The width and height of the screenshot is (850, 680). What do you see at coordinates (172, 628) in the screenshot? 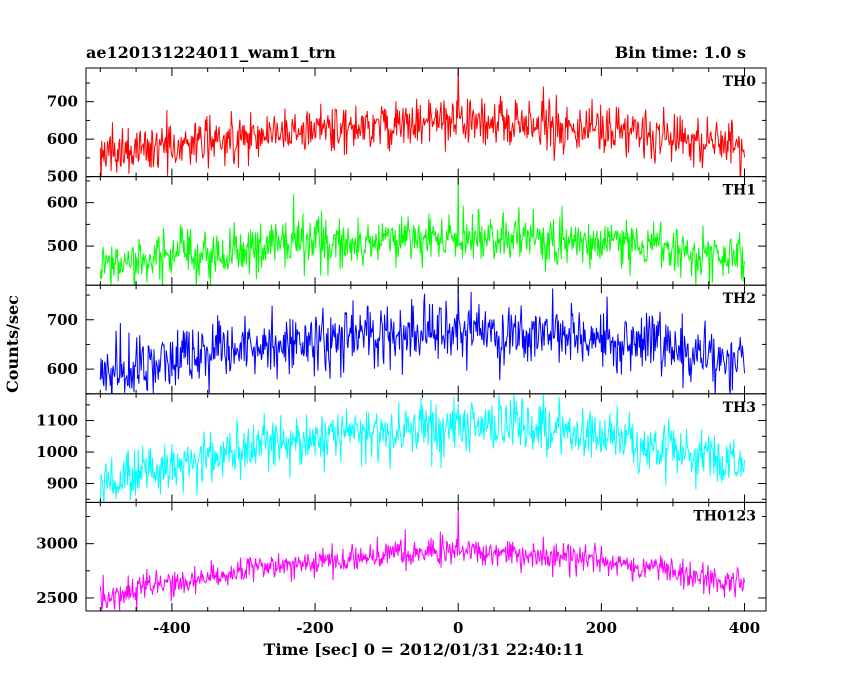
I see `x-tick-label: -400` at bounding box center [172, 628].